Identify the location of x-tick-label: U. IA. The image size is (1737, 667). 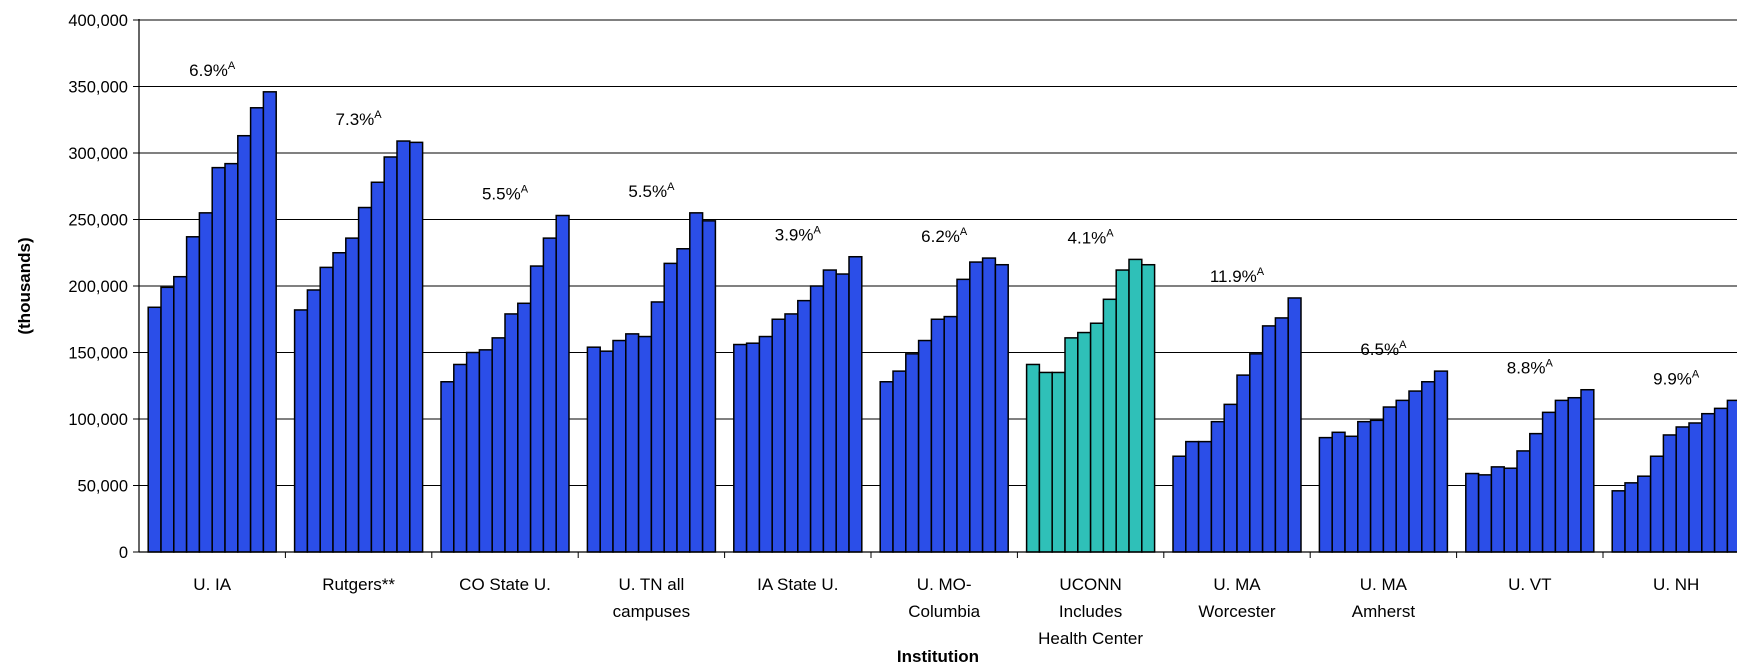
(212, 584).